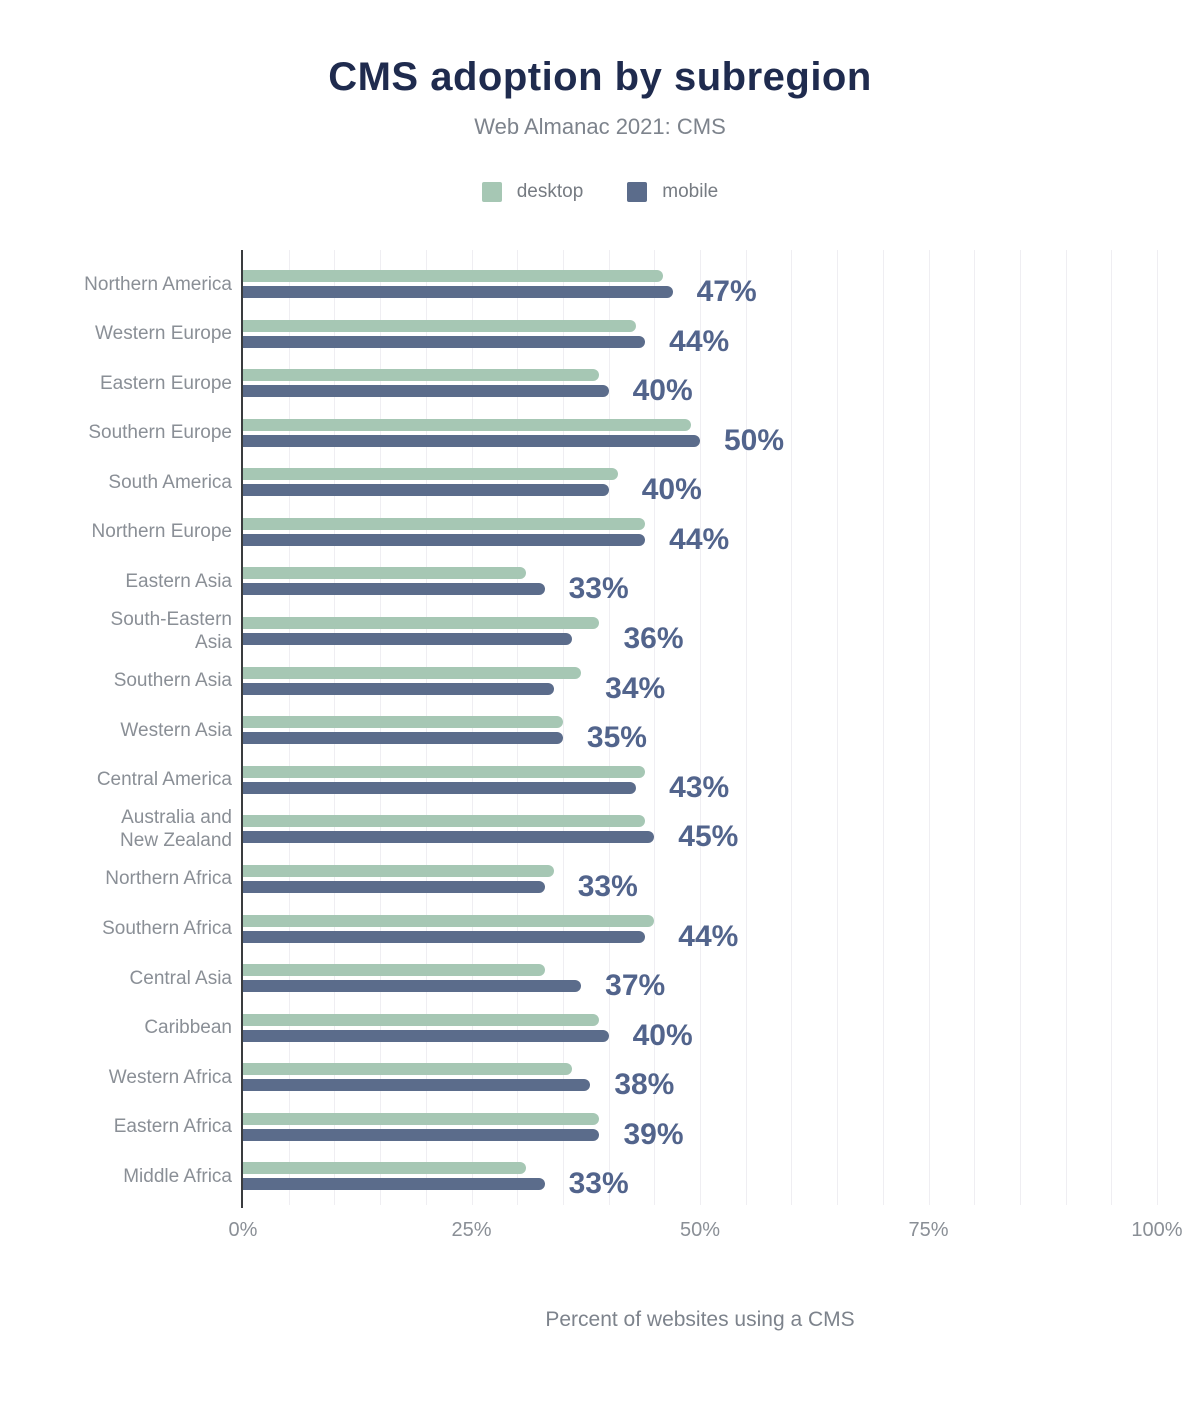 This screenshot has height=1402, width=1200. I want to click on category-label: Central America, so click(136, 779).